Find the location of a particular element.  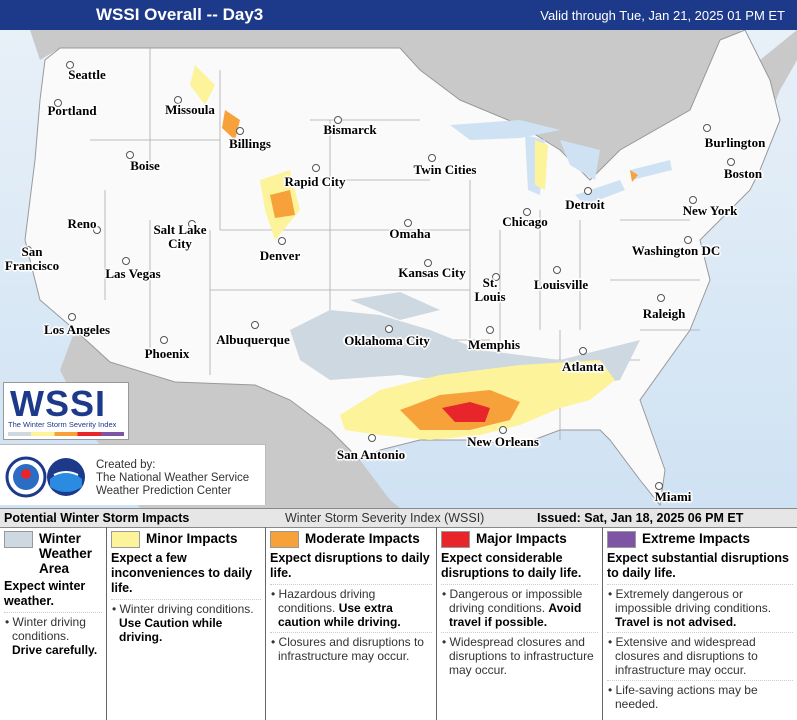

city-label: Detroit is located at coordinates (585, 204).